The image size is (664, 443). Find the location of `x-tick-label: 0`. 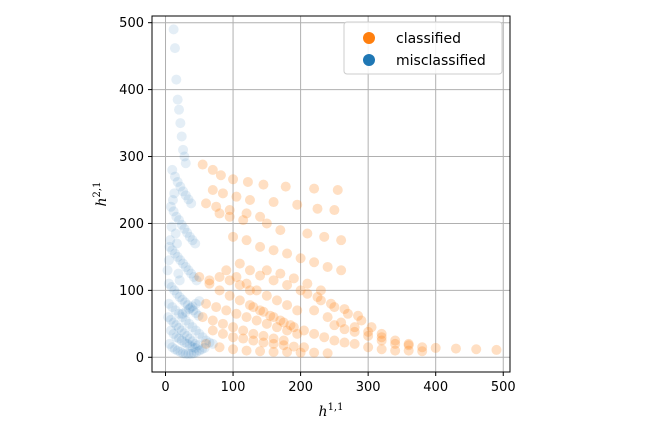

x-tick-label: 0 is located at coordinates (165, 387).